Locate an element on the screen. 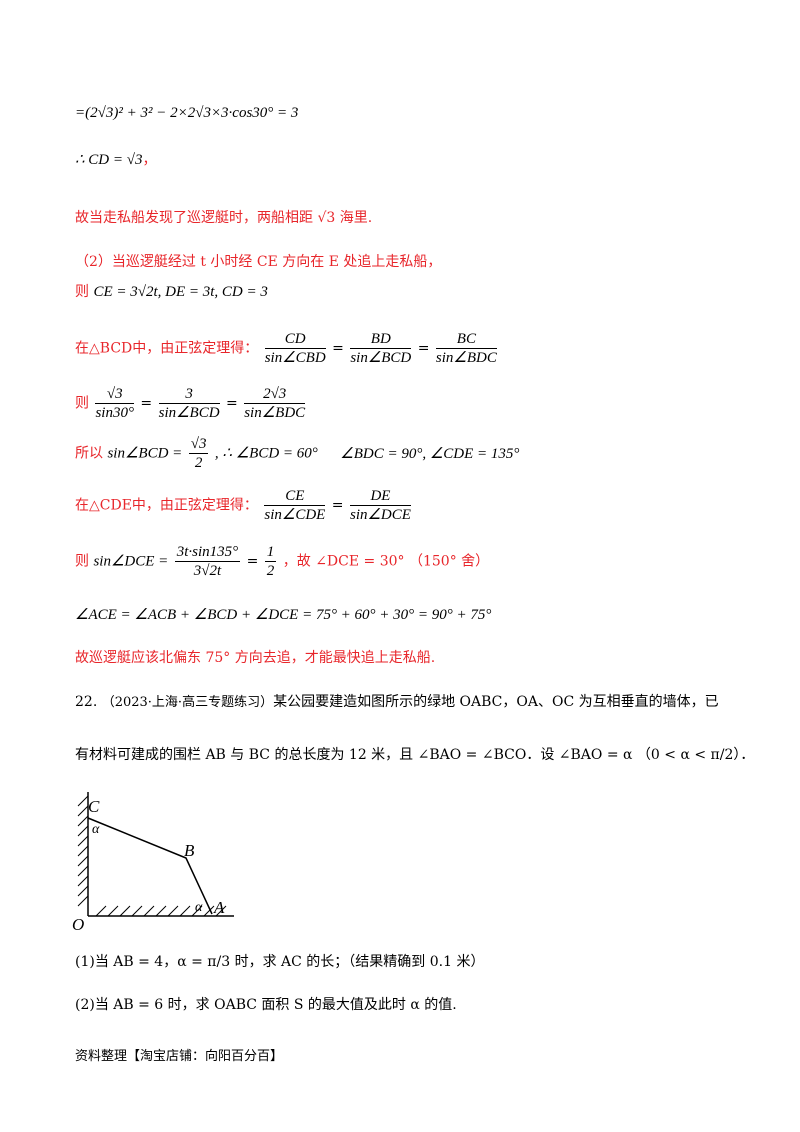  sine-law-values: 则 √3 sin30° = 3 sin∠BCD = 2√3 sin∠BDC is located at coordinates (190, 403).